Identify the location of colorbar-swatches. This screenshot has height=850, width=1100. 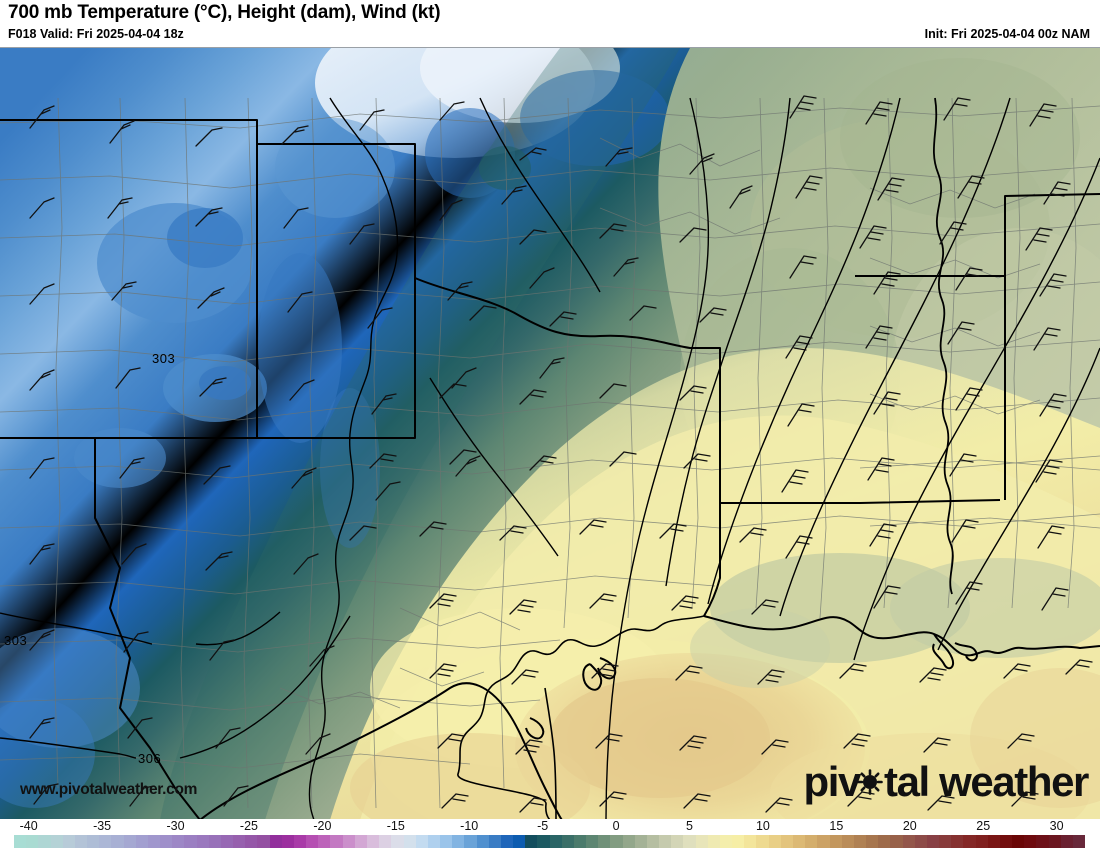
(550, 841).